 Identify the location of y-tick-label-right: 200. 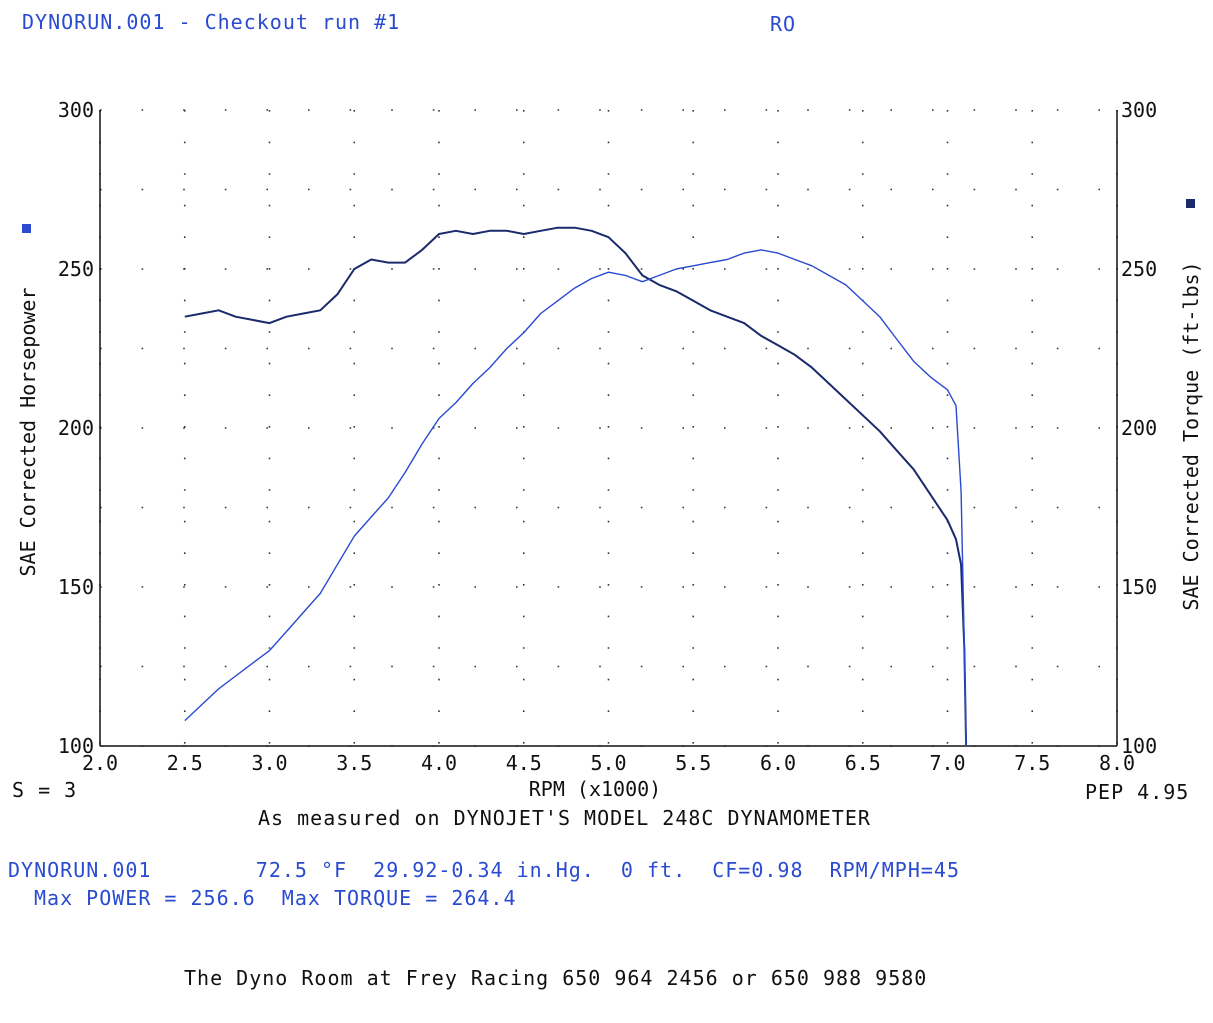
(1139, 428).